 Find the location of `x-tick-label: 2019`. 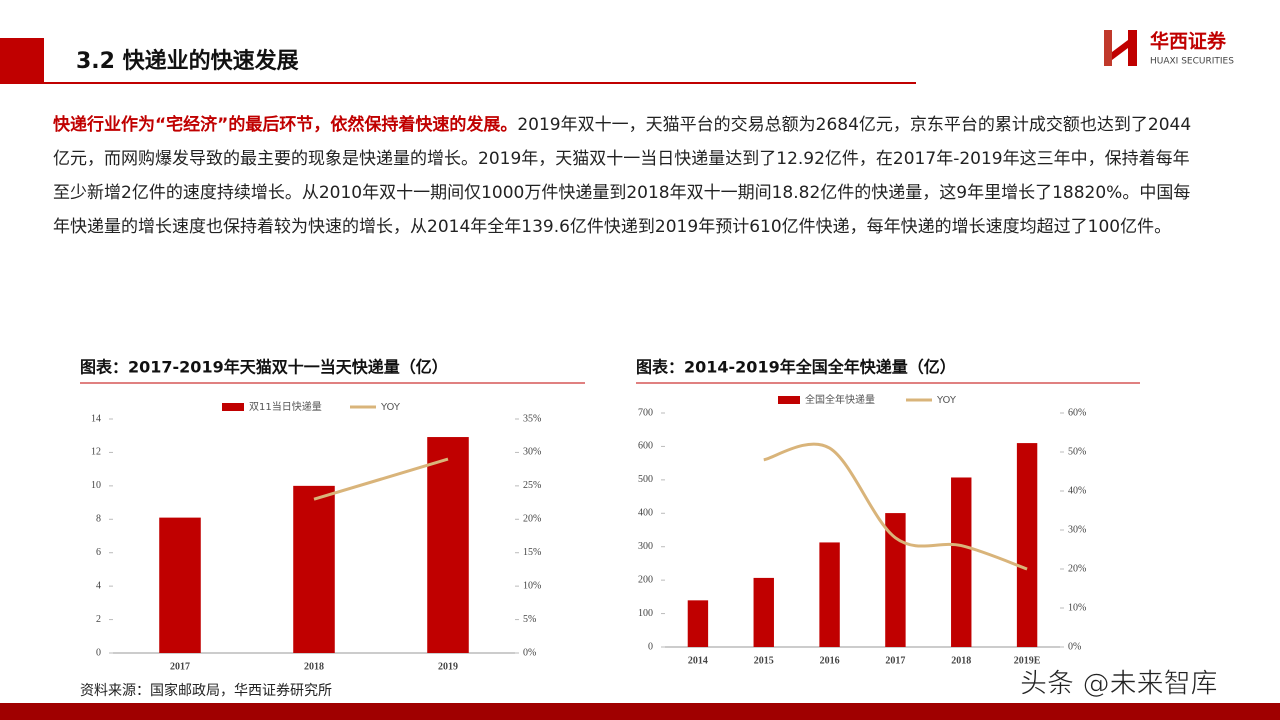

x-tick-label: 2019 is located at coordinates (448, 666).